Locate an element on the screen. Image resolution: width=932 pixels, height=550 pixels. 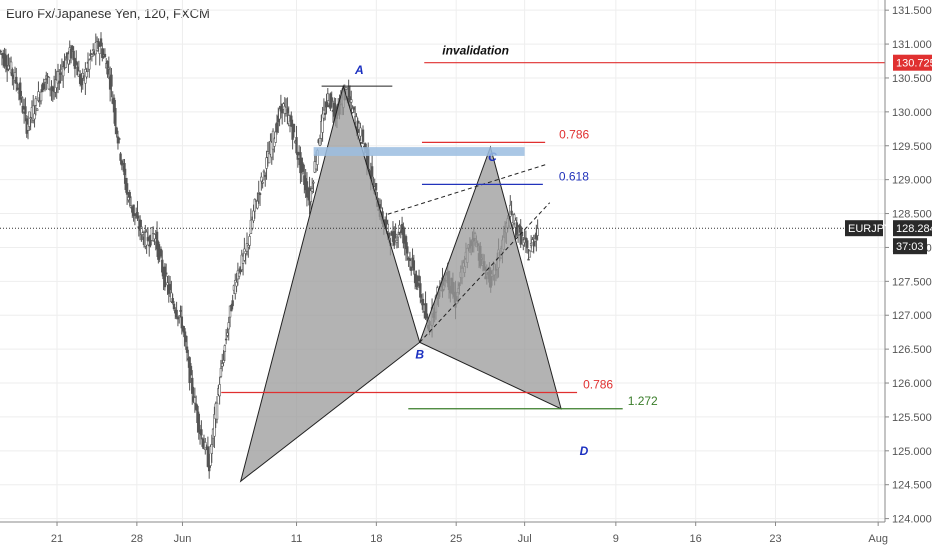
y-tick-label: 131.000 is located at coordinates (912, 45).